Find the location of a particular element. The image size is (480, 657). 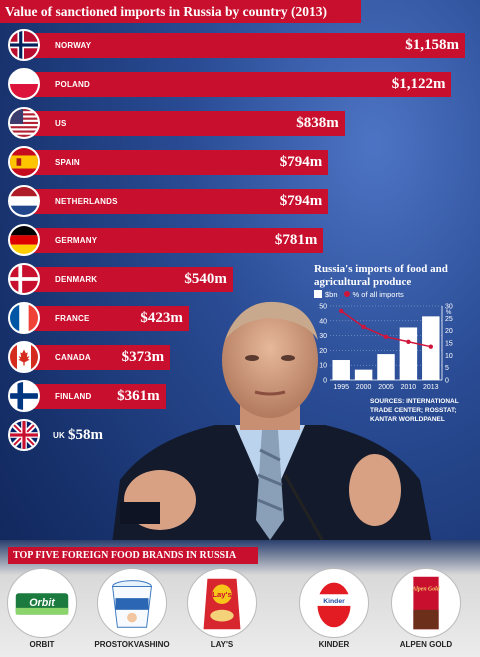

bar-value-label: $1,122m is located at coordinates (418, 84).